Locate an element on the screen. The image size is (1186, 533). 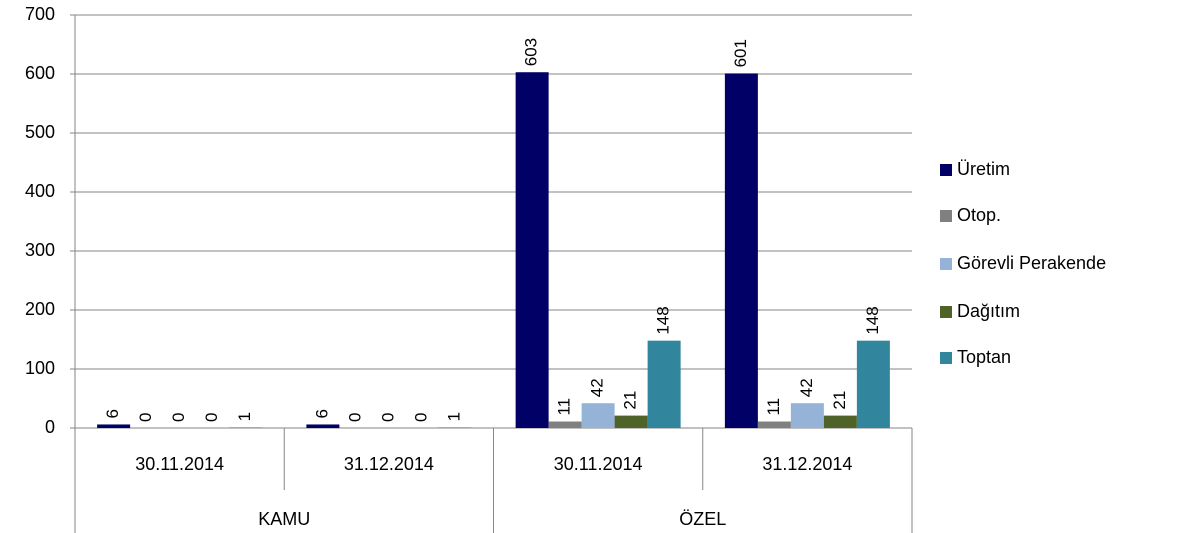
y-tick-label: 600 is located at coordinates (40, 73).